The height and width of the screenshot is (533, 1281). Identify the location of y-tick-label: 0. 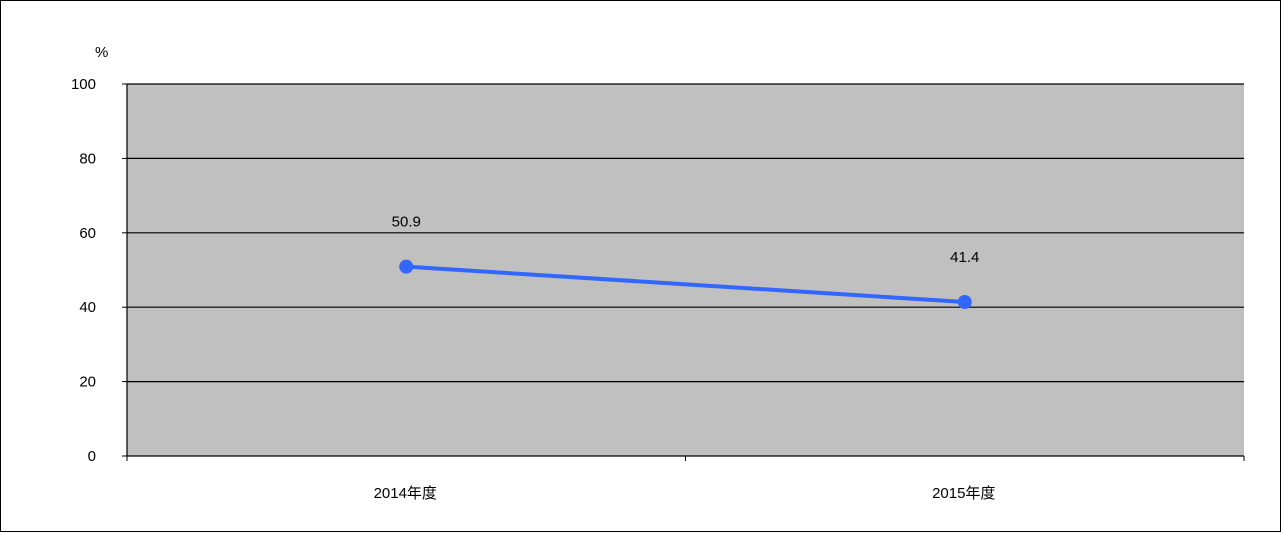
(92, 456).